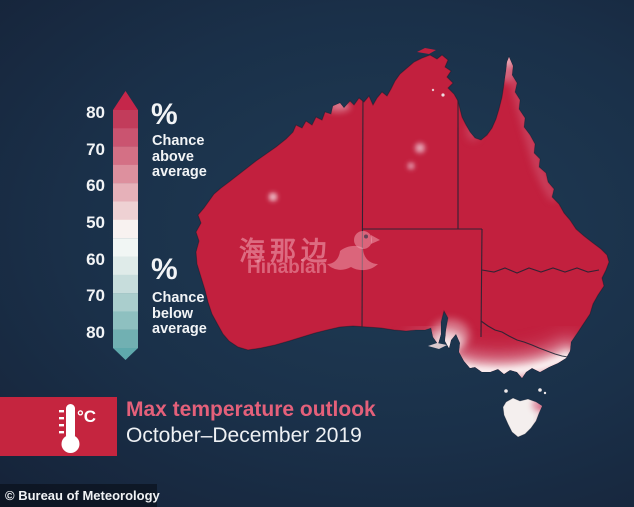  I want to click on chance-above-line2: above, so click(173, 156).